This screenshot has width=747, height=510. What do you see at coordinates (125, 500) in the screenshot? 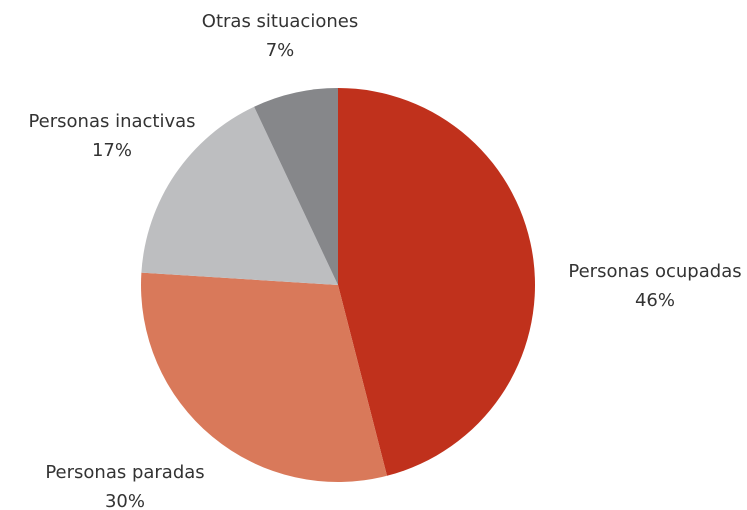
I see `slice-value-label: 30%` at bounding box center [125, 500].